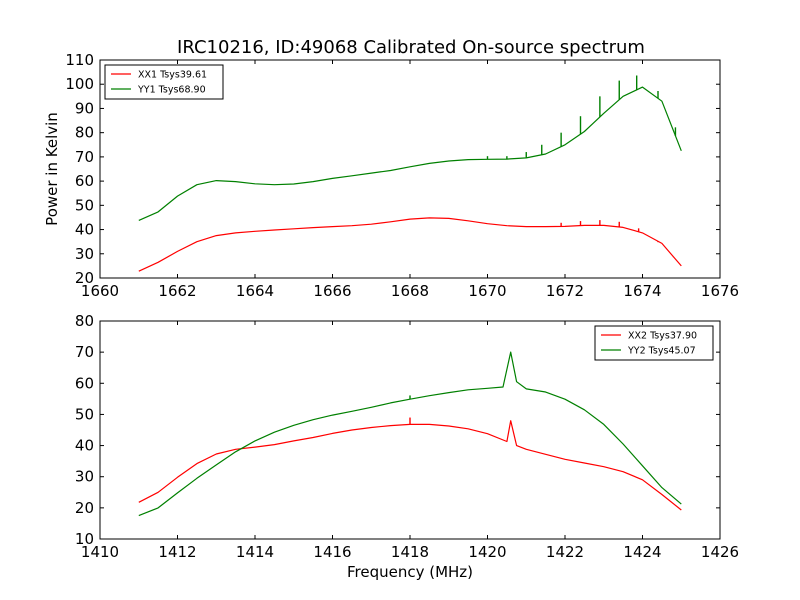  What do you see at coordinates (52, 169) in the screenshot?
I see `y-axis-label: Power in Kelvin` at bounding box center [52, 169].